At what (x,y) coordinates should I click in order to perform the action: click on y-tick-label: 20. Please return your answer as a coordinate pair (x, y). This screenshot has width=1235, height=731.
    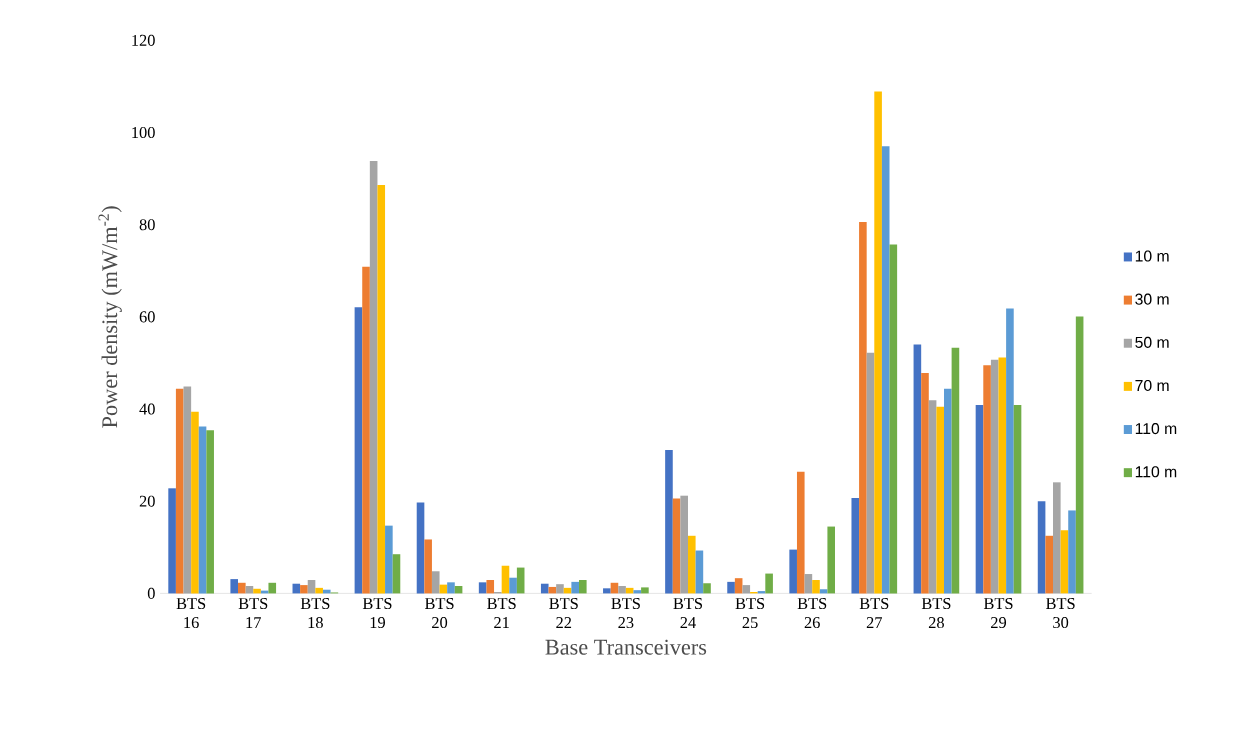
    Looking at the image, I should click on (147, 501).